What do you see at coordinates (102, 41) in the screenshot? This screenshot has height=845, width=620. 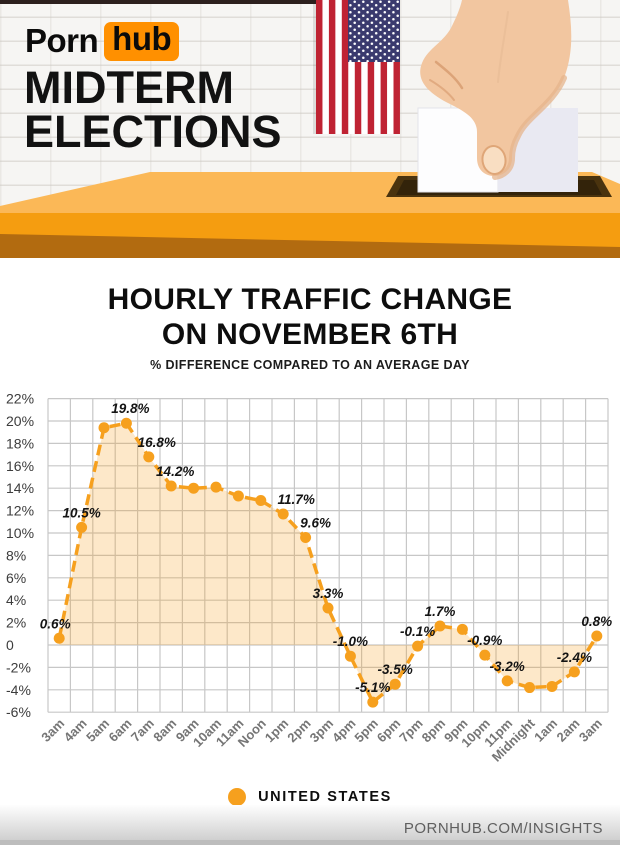 I see `pornhub-logo: Porn hub` at bounding box center [102, 41].